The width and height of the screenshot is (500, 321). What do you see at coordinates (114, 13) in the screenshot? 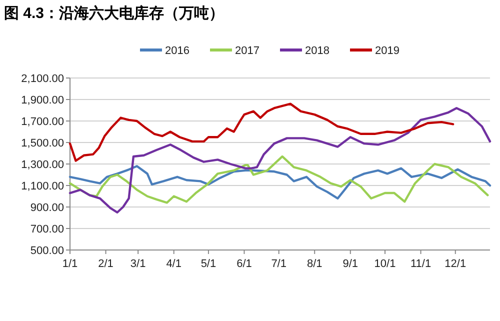
I see `chart-title: 图 4.3：沿海六大电库存（万吨）` at bounding box center [114, 13].